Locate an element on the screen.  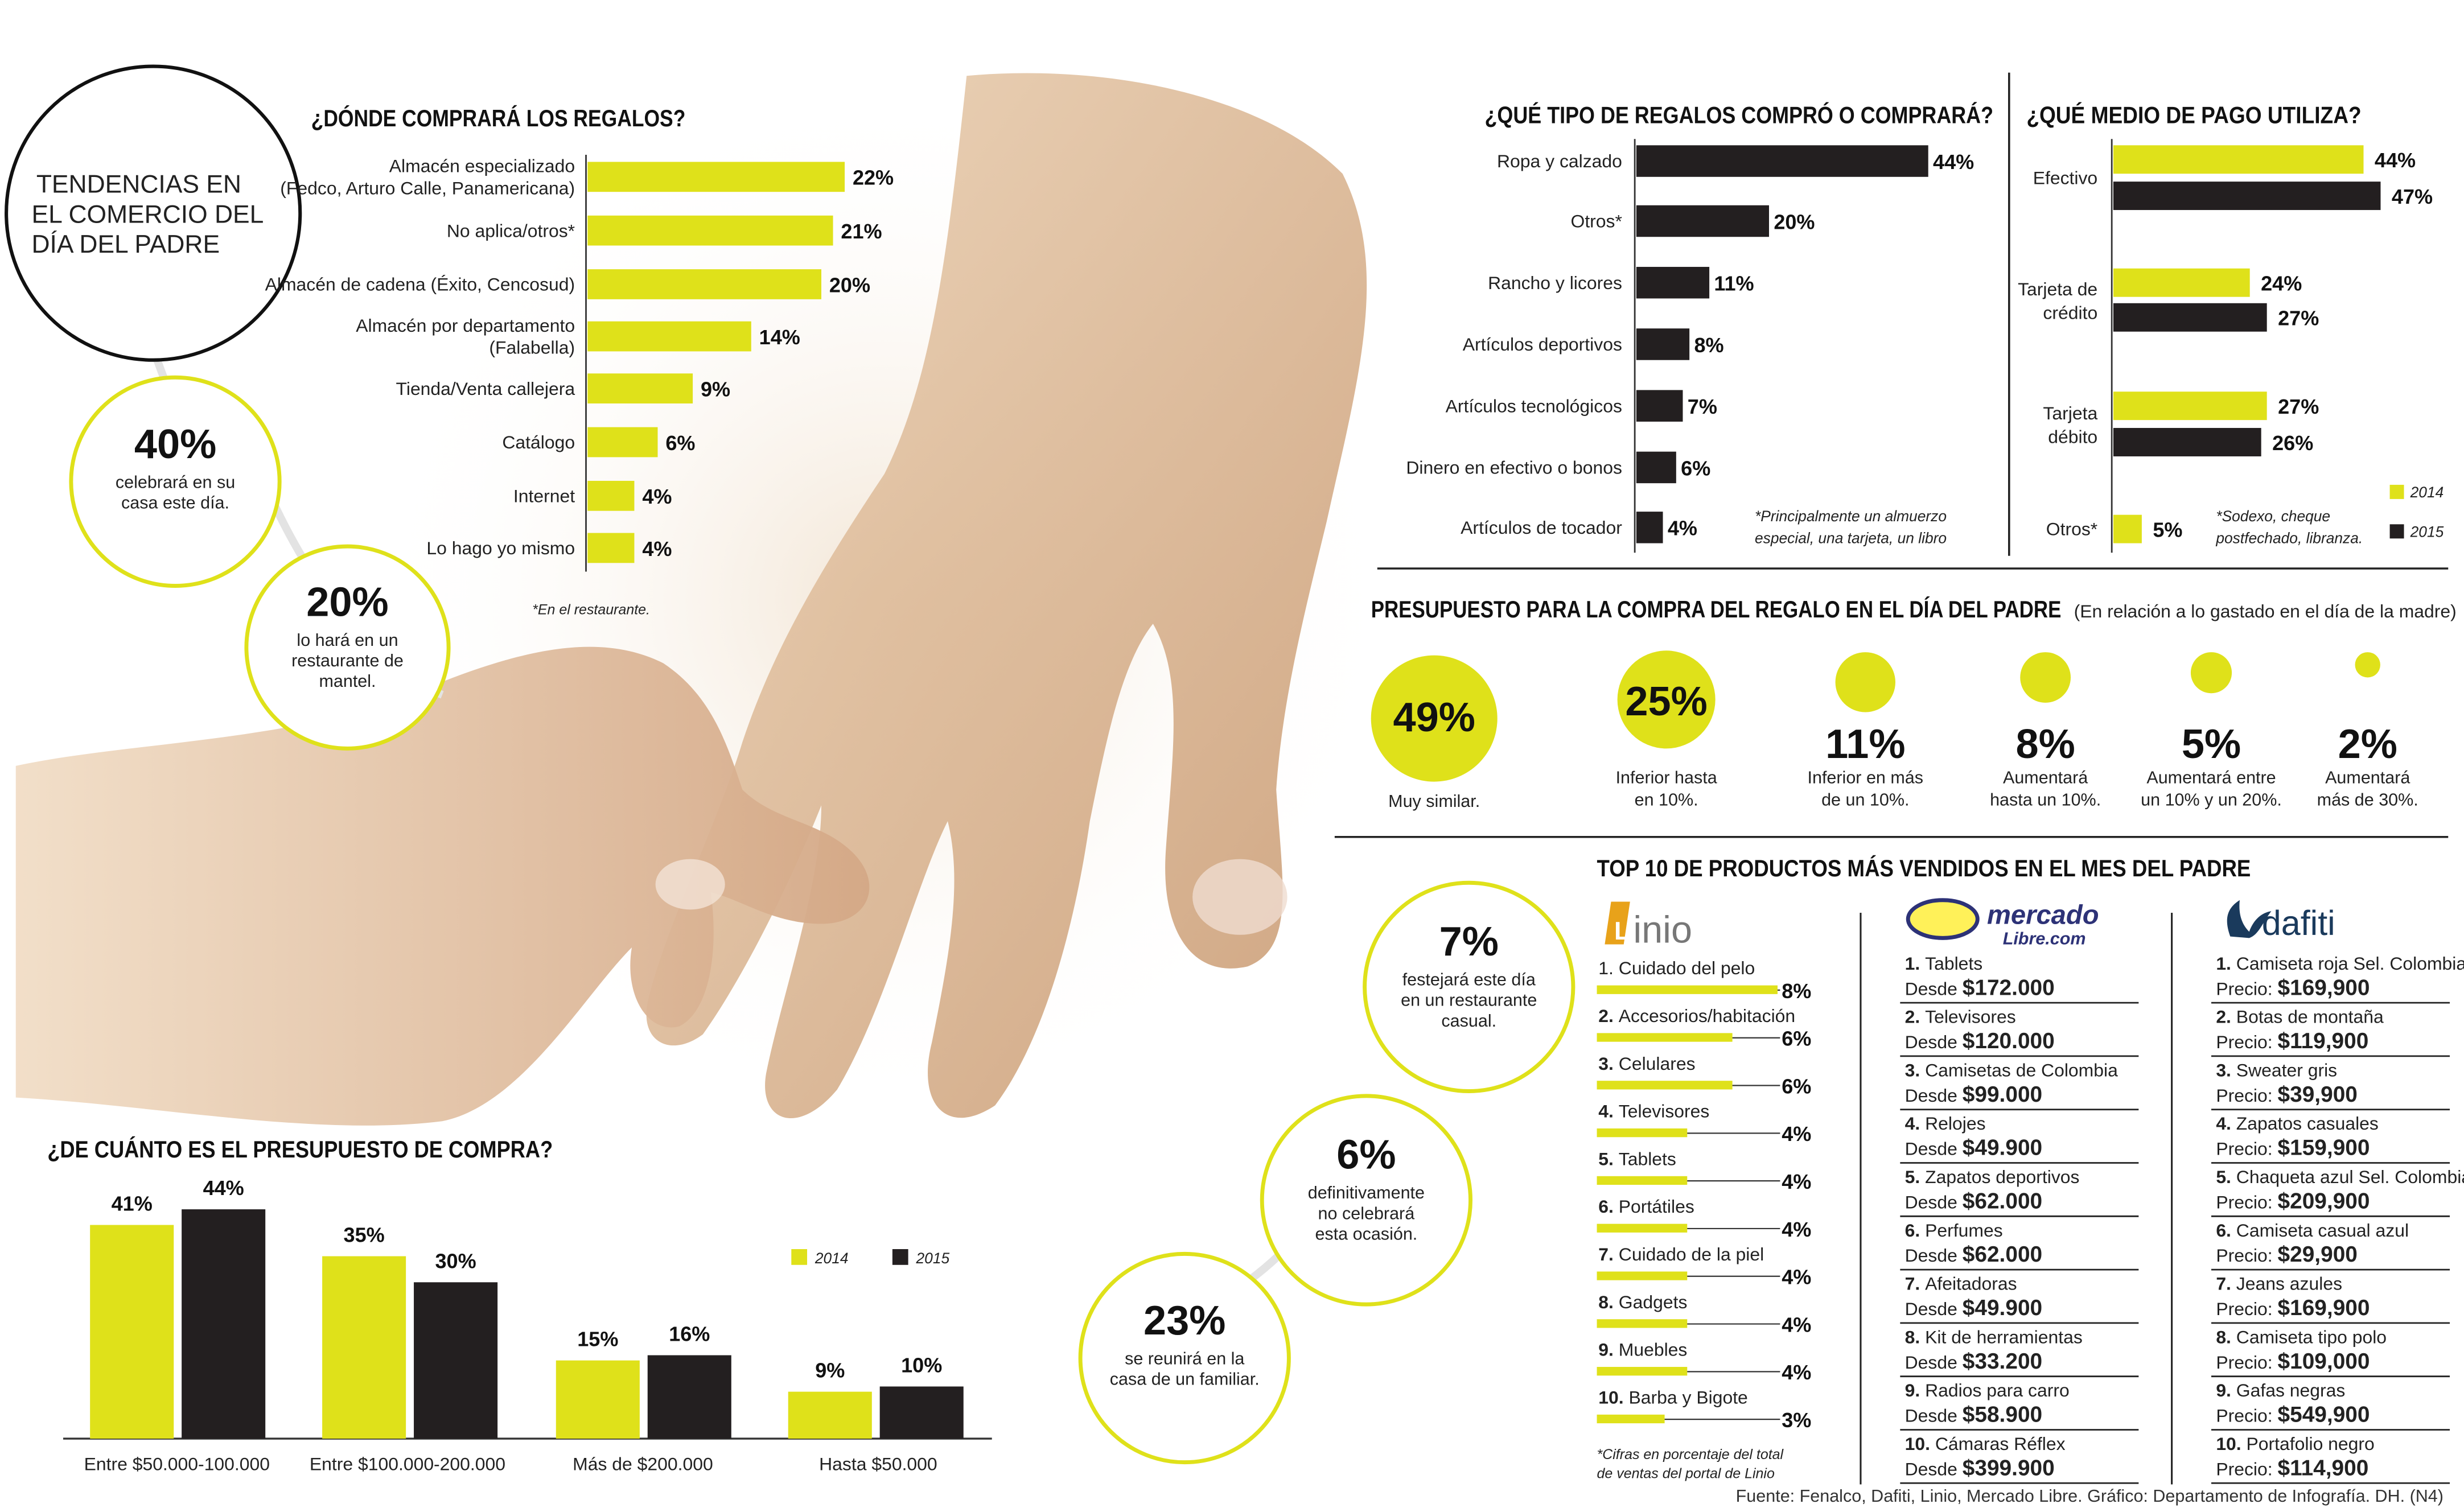
bar-value-label: 22% is located at coordinates (873, 178).